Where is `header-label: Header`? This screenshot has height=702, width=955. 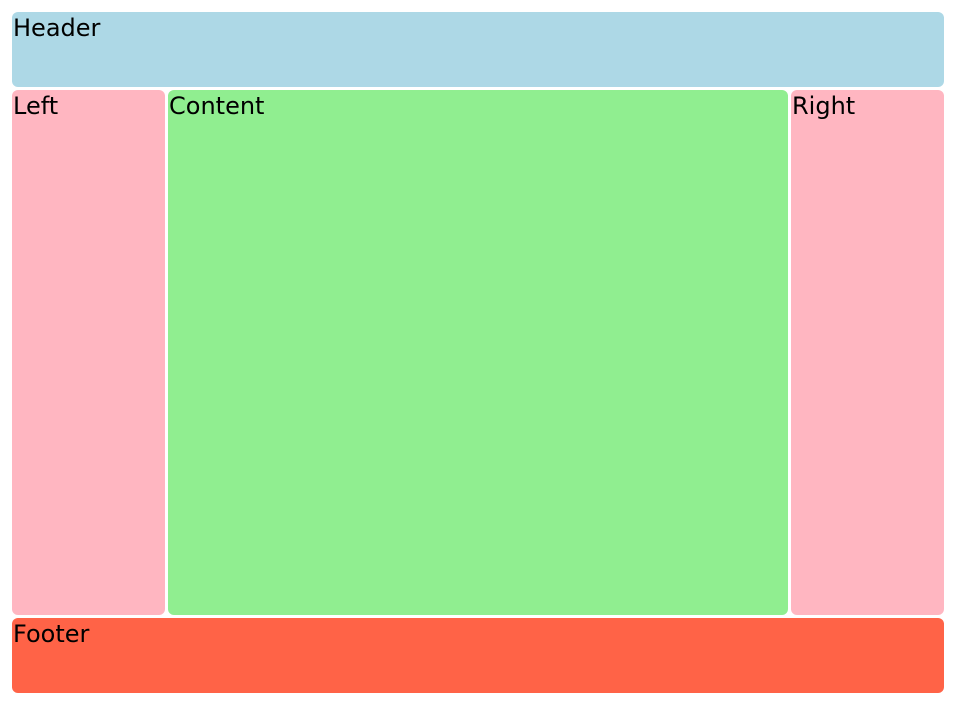
header-label: Header is located at coordinates (57, 28).